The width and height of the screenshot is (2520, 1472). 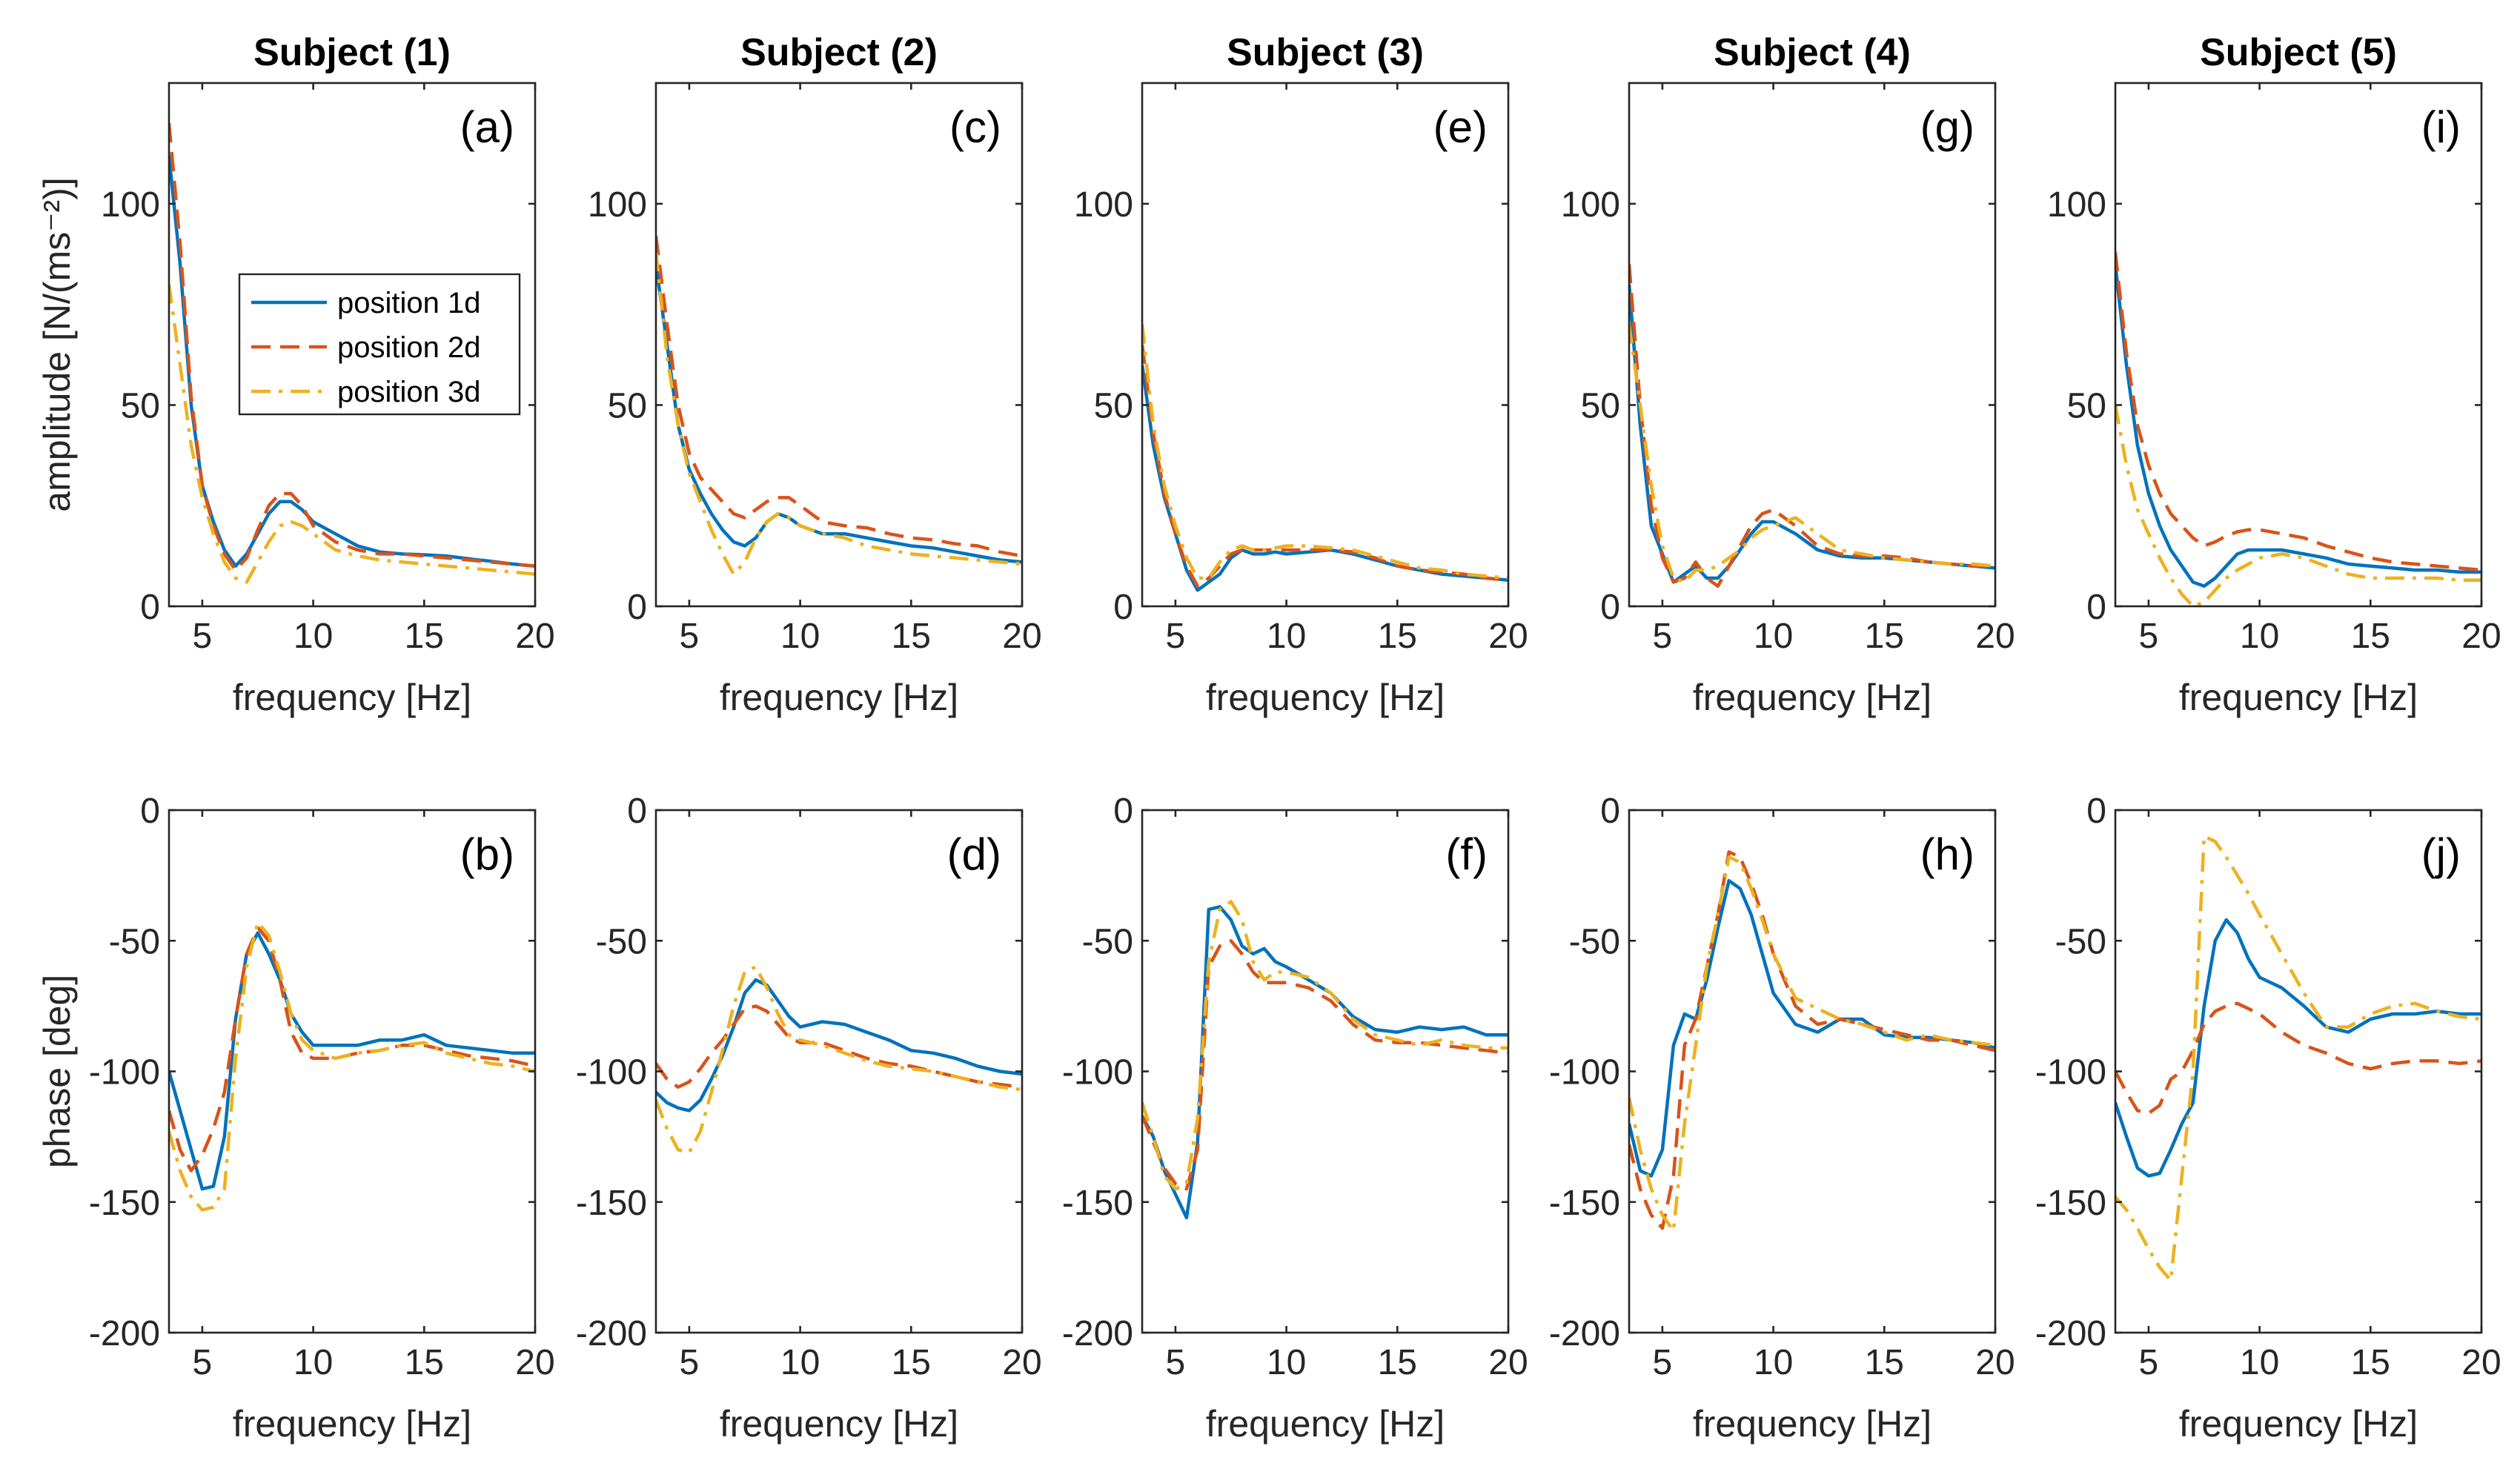 What do you see at coordinates (1461, 127) in the screenshot?
I see `panel-letter: (e)` at bounding box center [1461, 127].